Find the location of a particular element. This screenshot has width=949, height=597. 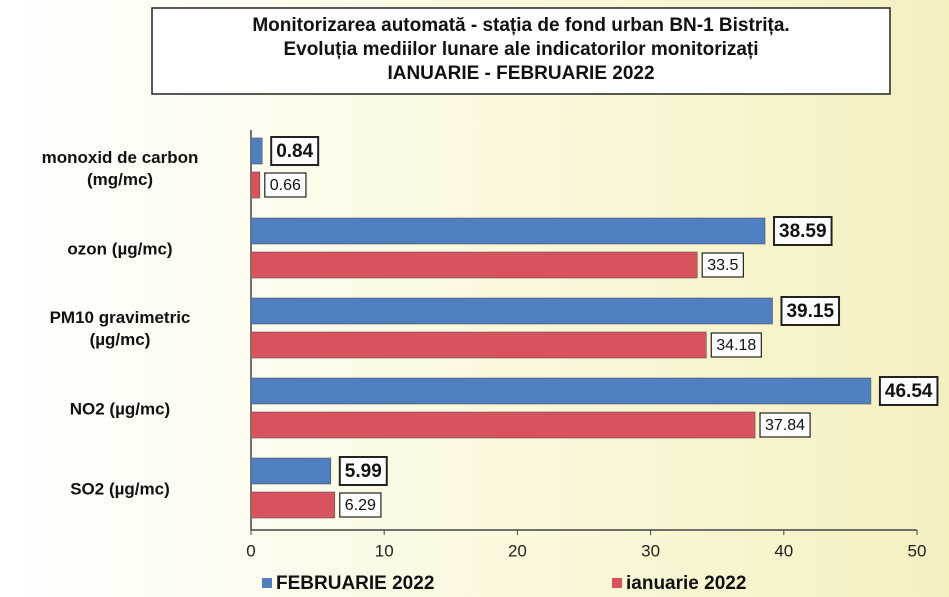

chart-title: IANUARIE - FEBRUARIE 2022 is located at coordinates (520, 73).